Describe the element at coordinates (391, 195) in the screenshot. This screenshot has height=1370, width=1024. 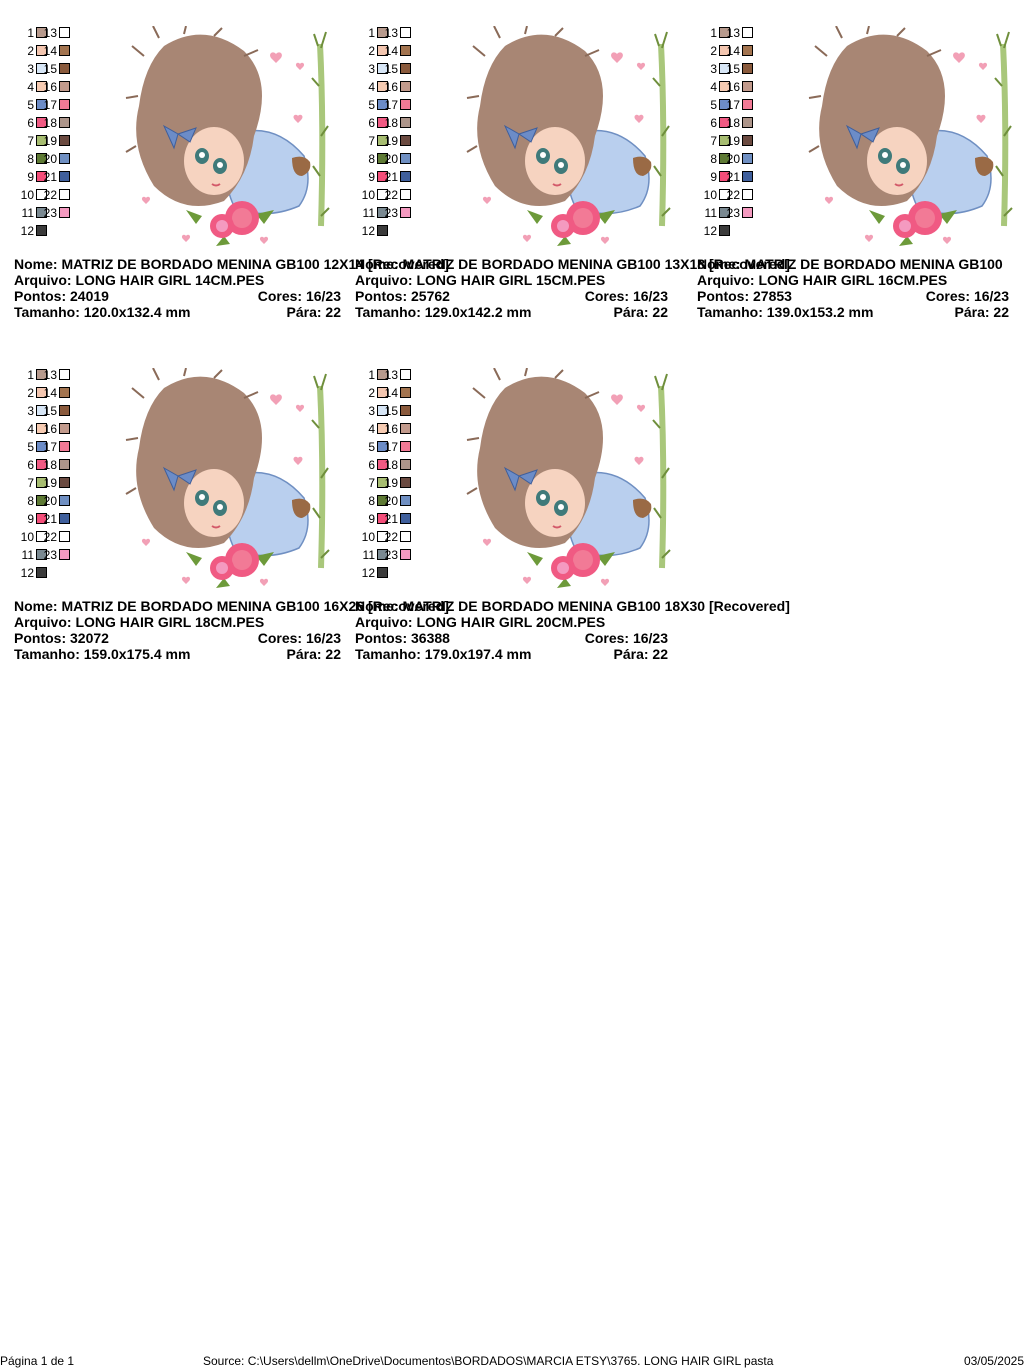
I see `swatch-number: 22` at that location.